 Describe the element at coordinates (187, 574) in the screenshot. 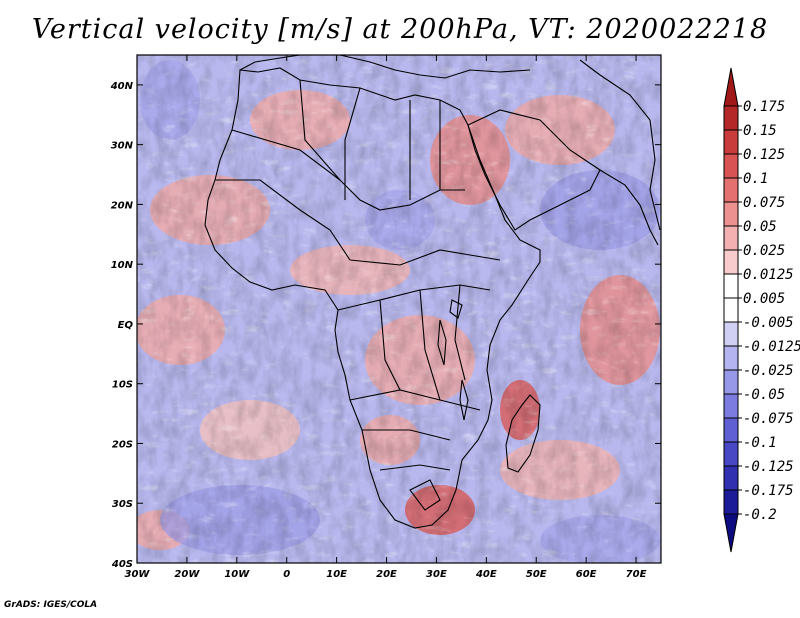

I see `lon-label: 20W` at that location.